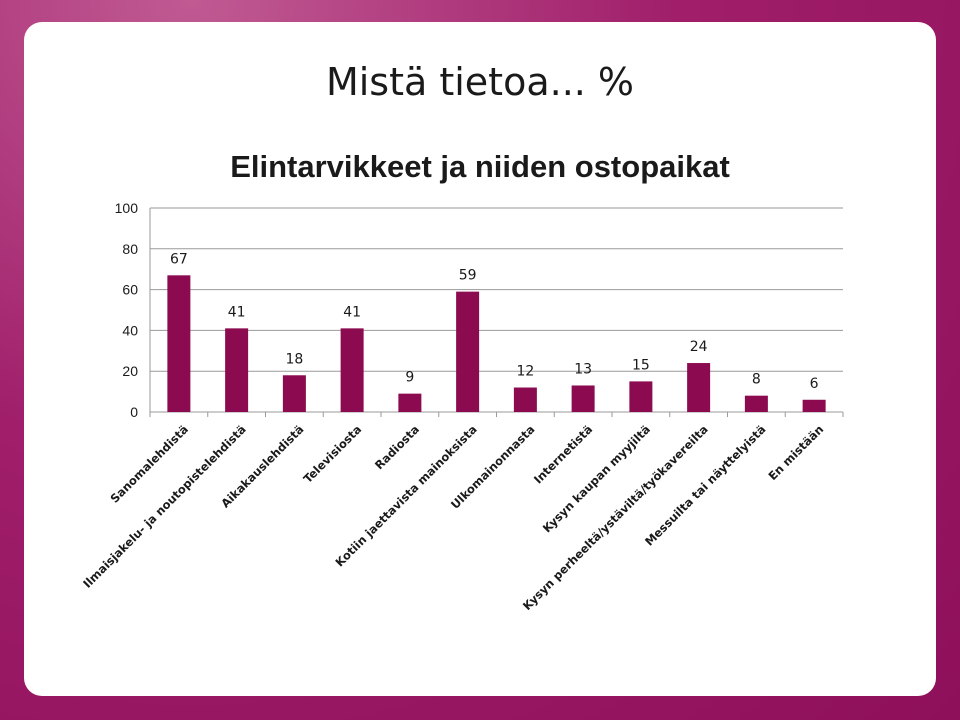 The height and width of the screenshot is (720, 960). I want to click on category-label: En mistään, so click(795, 452).